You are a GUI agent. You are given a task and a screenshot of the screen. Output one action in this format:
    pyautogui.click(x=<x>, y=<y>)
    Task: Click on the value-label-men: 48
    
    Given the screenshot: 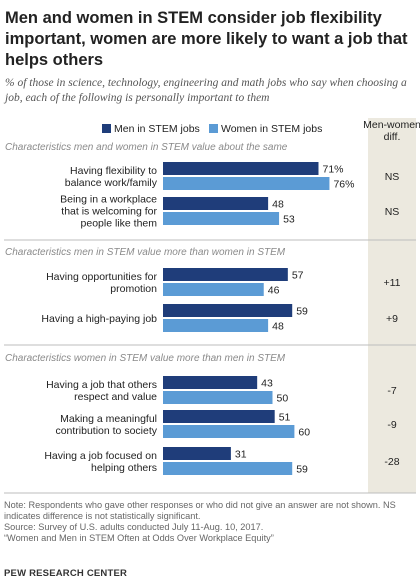 What is the action you would take?
    pyautogui.click(x=278, y=205)
    